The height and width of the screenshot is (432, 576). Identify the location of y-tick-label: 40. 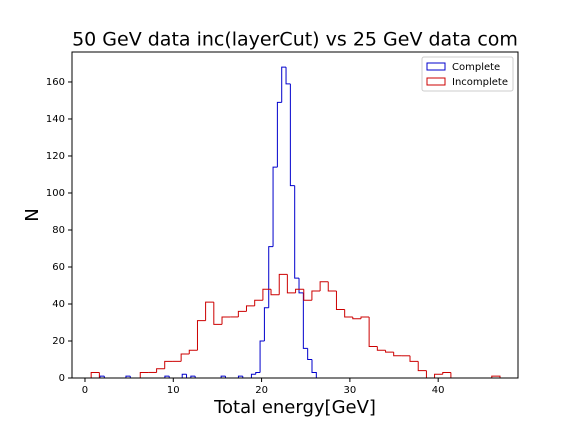
(58, 304).